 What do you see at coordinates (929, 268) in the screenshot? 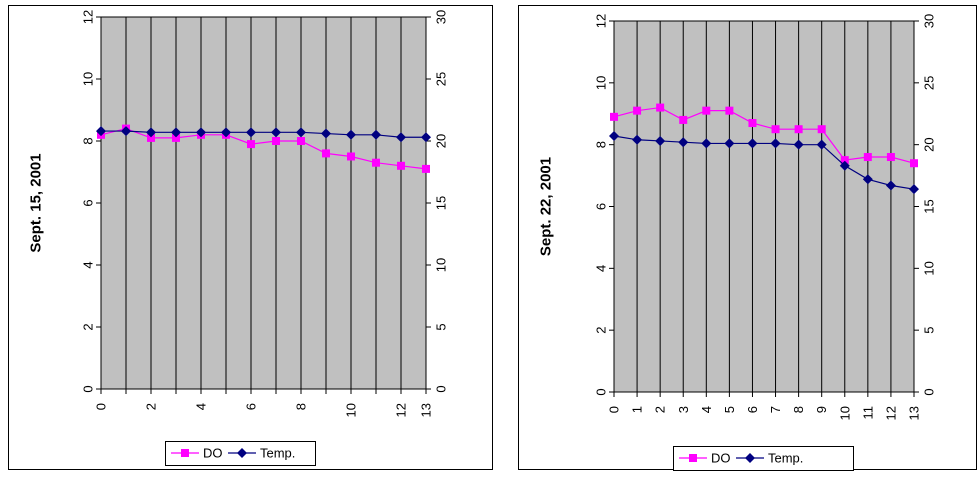
I see `y2-tick-label: 10` at bounding box center [929, 268].